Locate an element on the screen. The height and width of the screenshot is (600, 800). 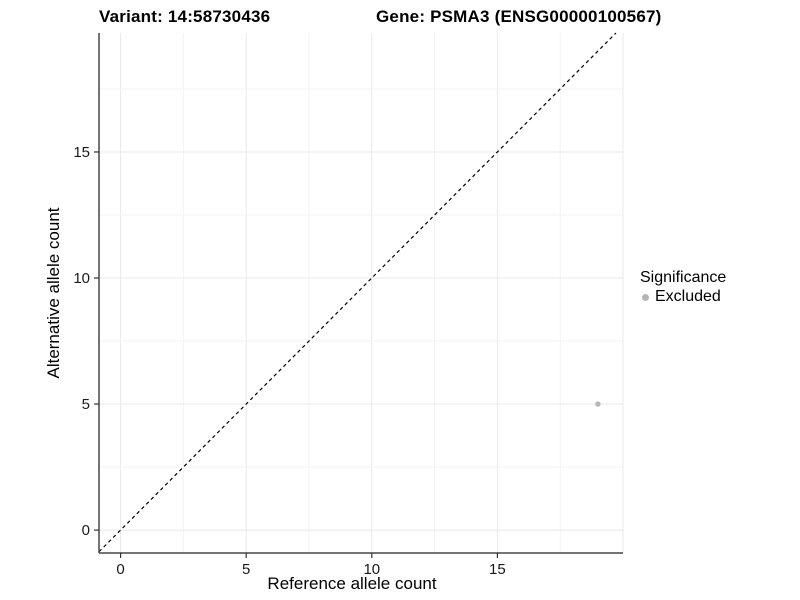
y-tick-label: 5 is located at coordinates (86, 404).